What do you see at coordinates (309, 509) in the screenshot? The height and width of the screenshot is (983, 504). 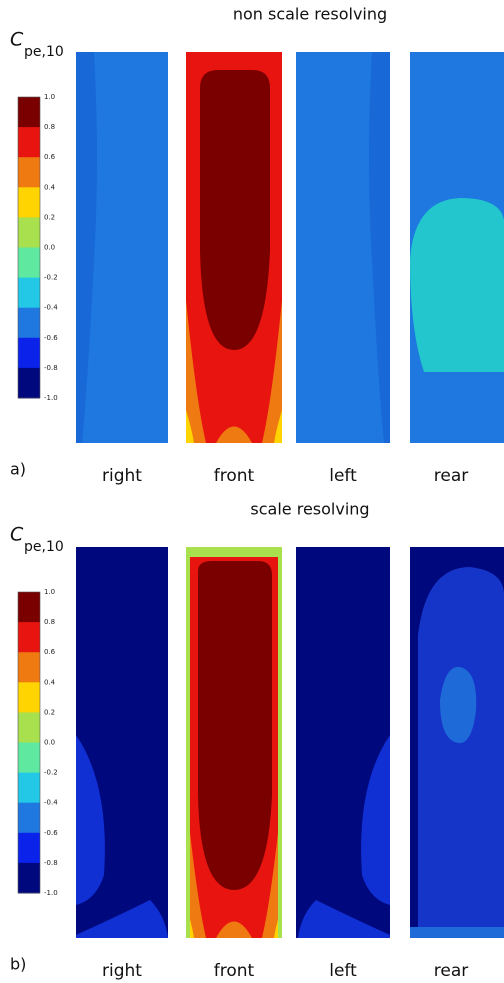 I see `panel-title: scale resolving` at bounding box center [309, 509].